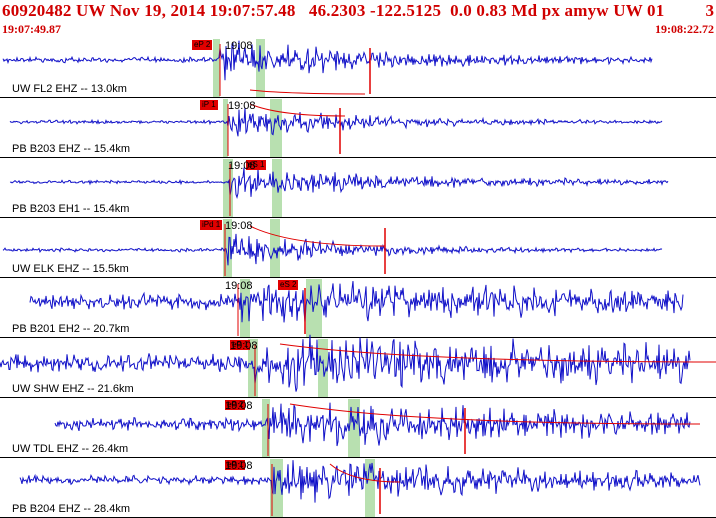 The image size is (716, 518). What do you see at coordinates (69, 89) in the screenshot?
I see `station-label: UW FL2 EHZ -- 13.0km` at bounding box center [69, 89].